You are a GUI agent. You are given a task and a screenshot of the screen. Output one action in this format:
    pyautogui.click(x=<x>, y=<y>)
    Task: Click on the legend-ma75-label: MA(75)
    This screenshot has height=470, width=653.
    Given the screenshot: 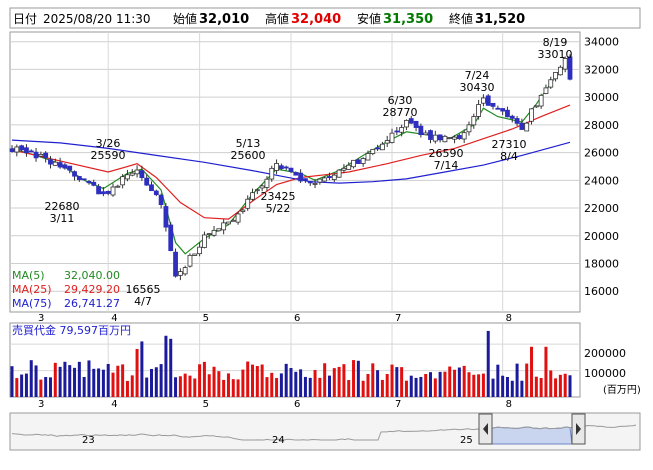 What is the action you would take?
    pyautogui.click(x=32, y=303)
    